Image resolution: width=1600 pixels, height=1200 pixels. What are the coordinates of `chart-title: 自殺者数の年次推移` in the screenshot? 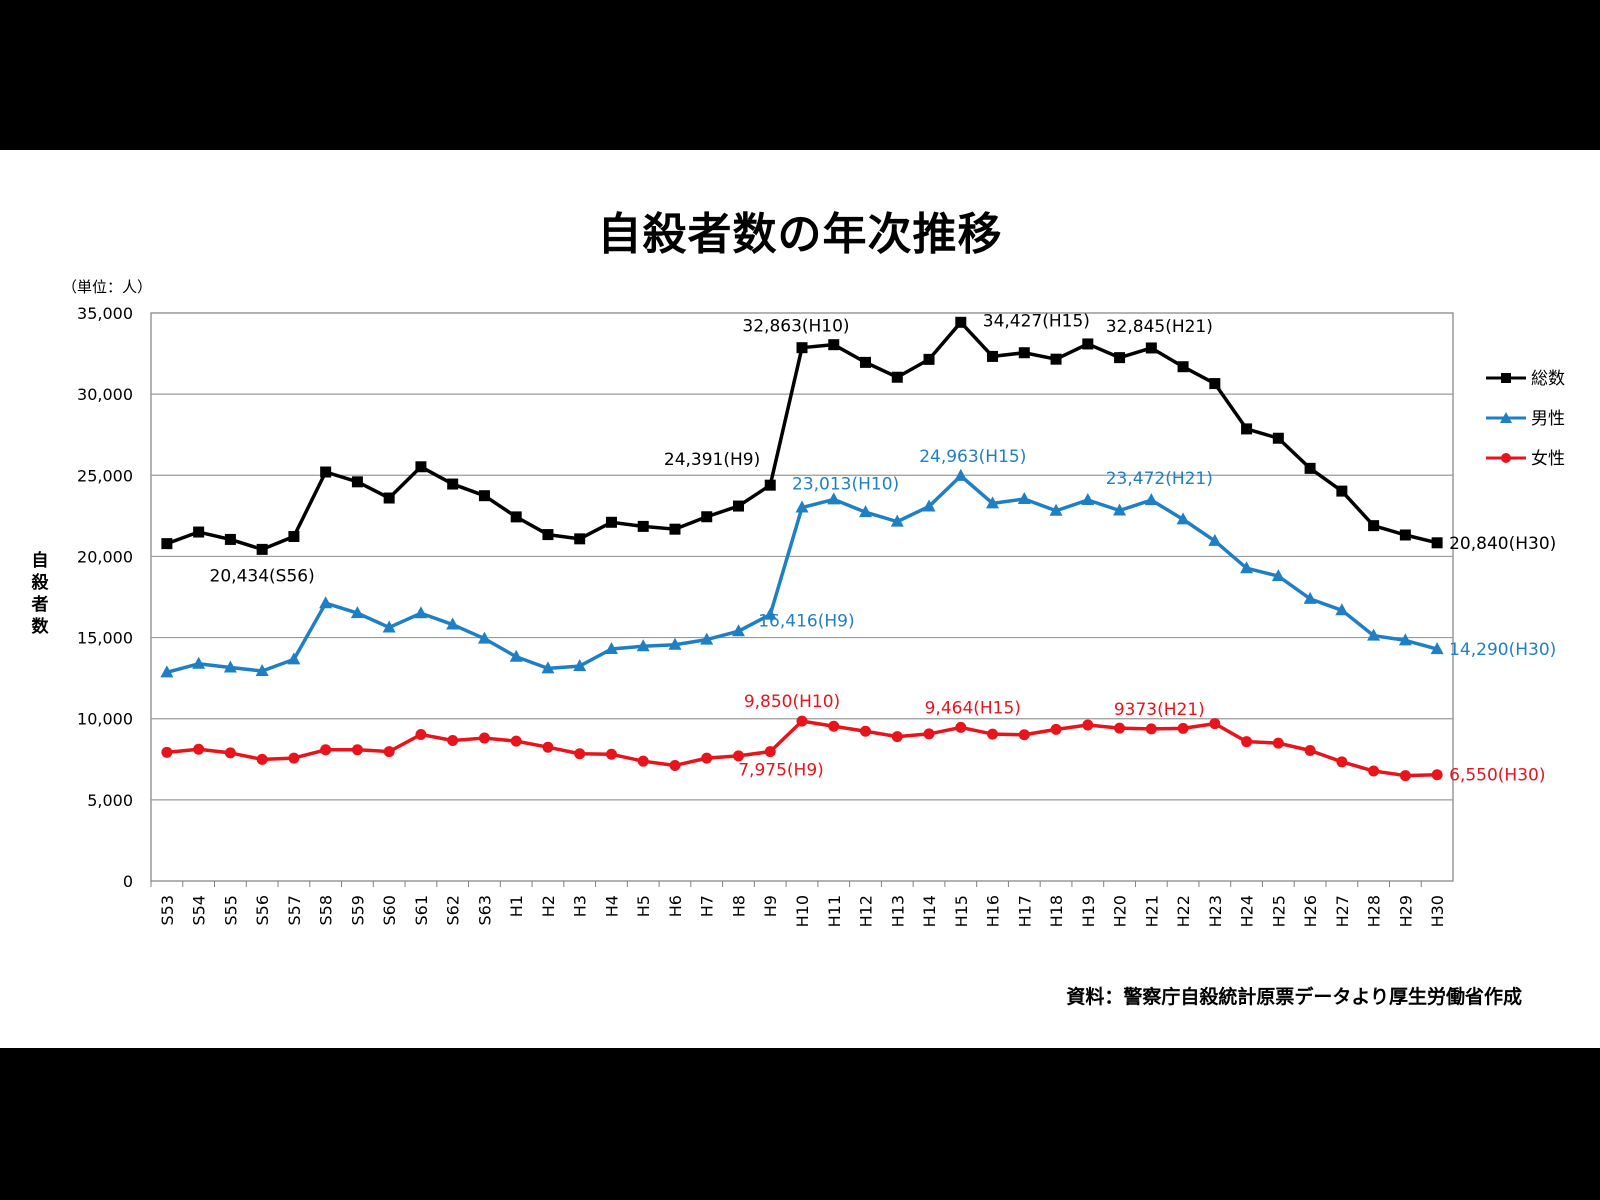 It's located at (800, 234).